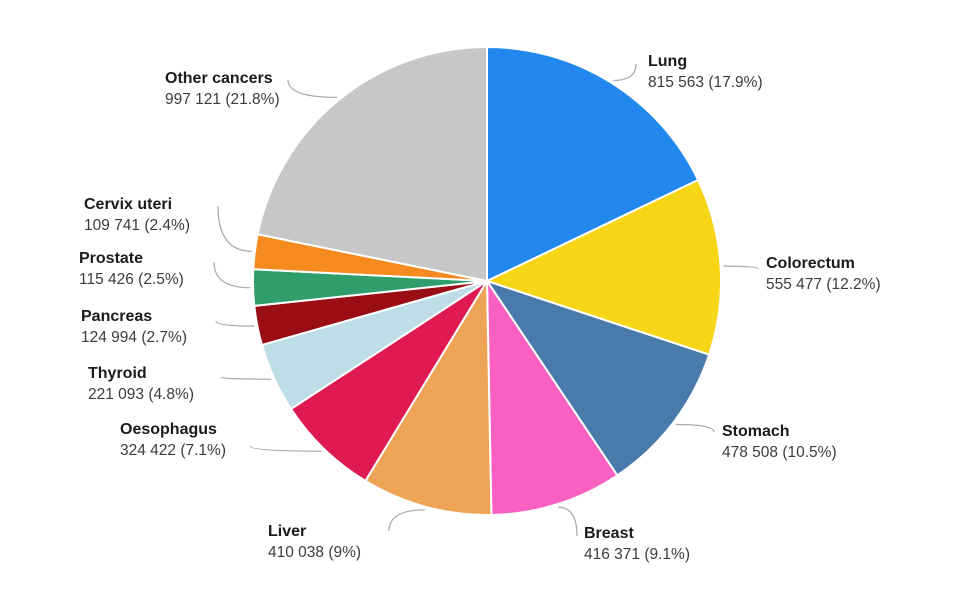 This screenshot has height=603, width=979. Describe the element at coordinates (235, 323) in the screenshot. I see `leader-line-pancreas` at that location.